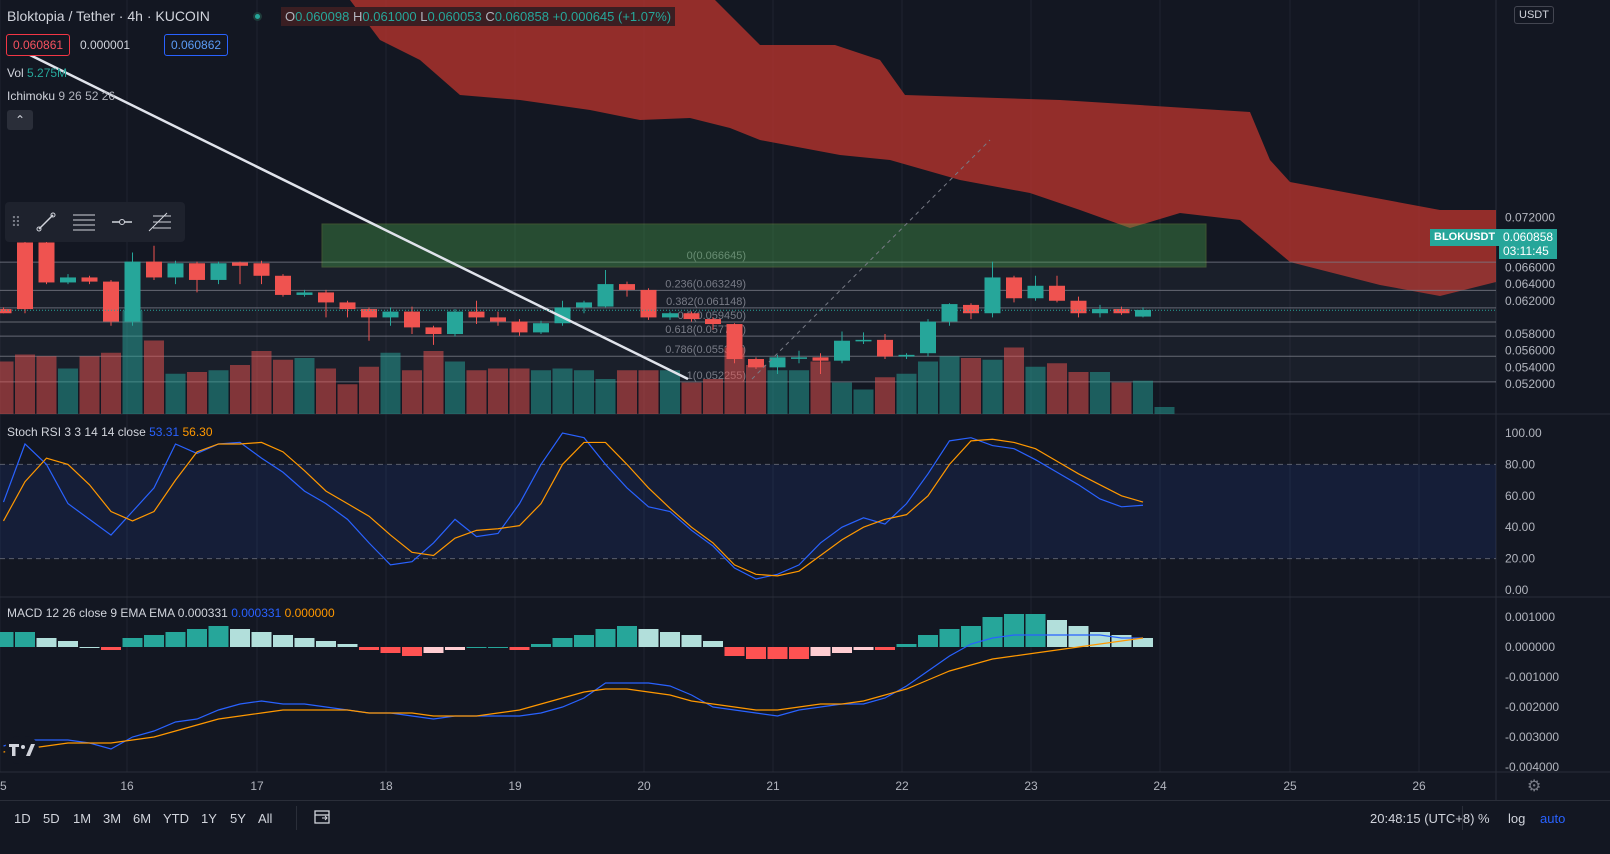 This screenshot has width=1610, height=854. What do you see at coordinates (1534, 15) in the screenshot?
I see `currency-button: USDT` at bounding box center [1534, 15].